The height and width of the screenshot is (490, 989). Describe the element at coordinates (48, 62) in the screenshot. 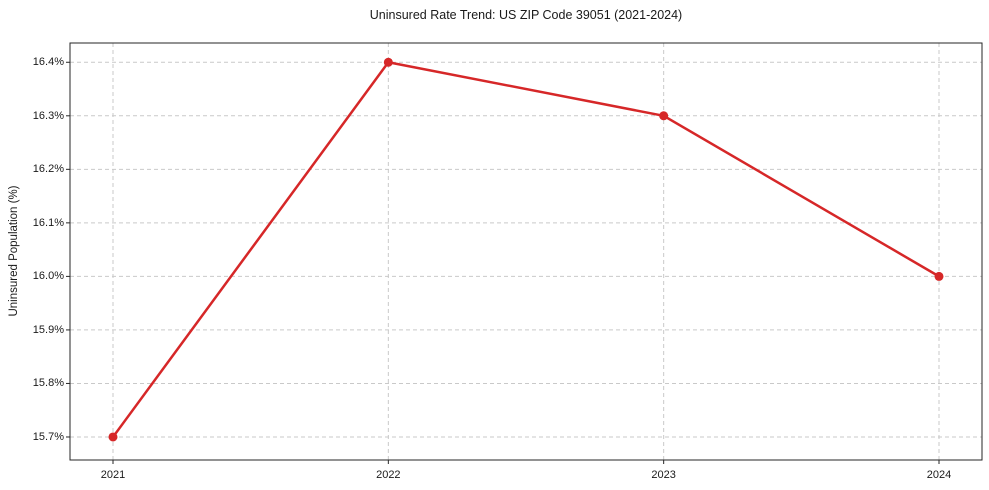

I see `y-tick-label: 16.4%` at that location.